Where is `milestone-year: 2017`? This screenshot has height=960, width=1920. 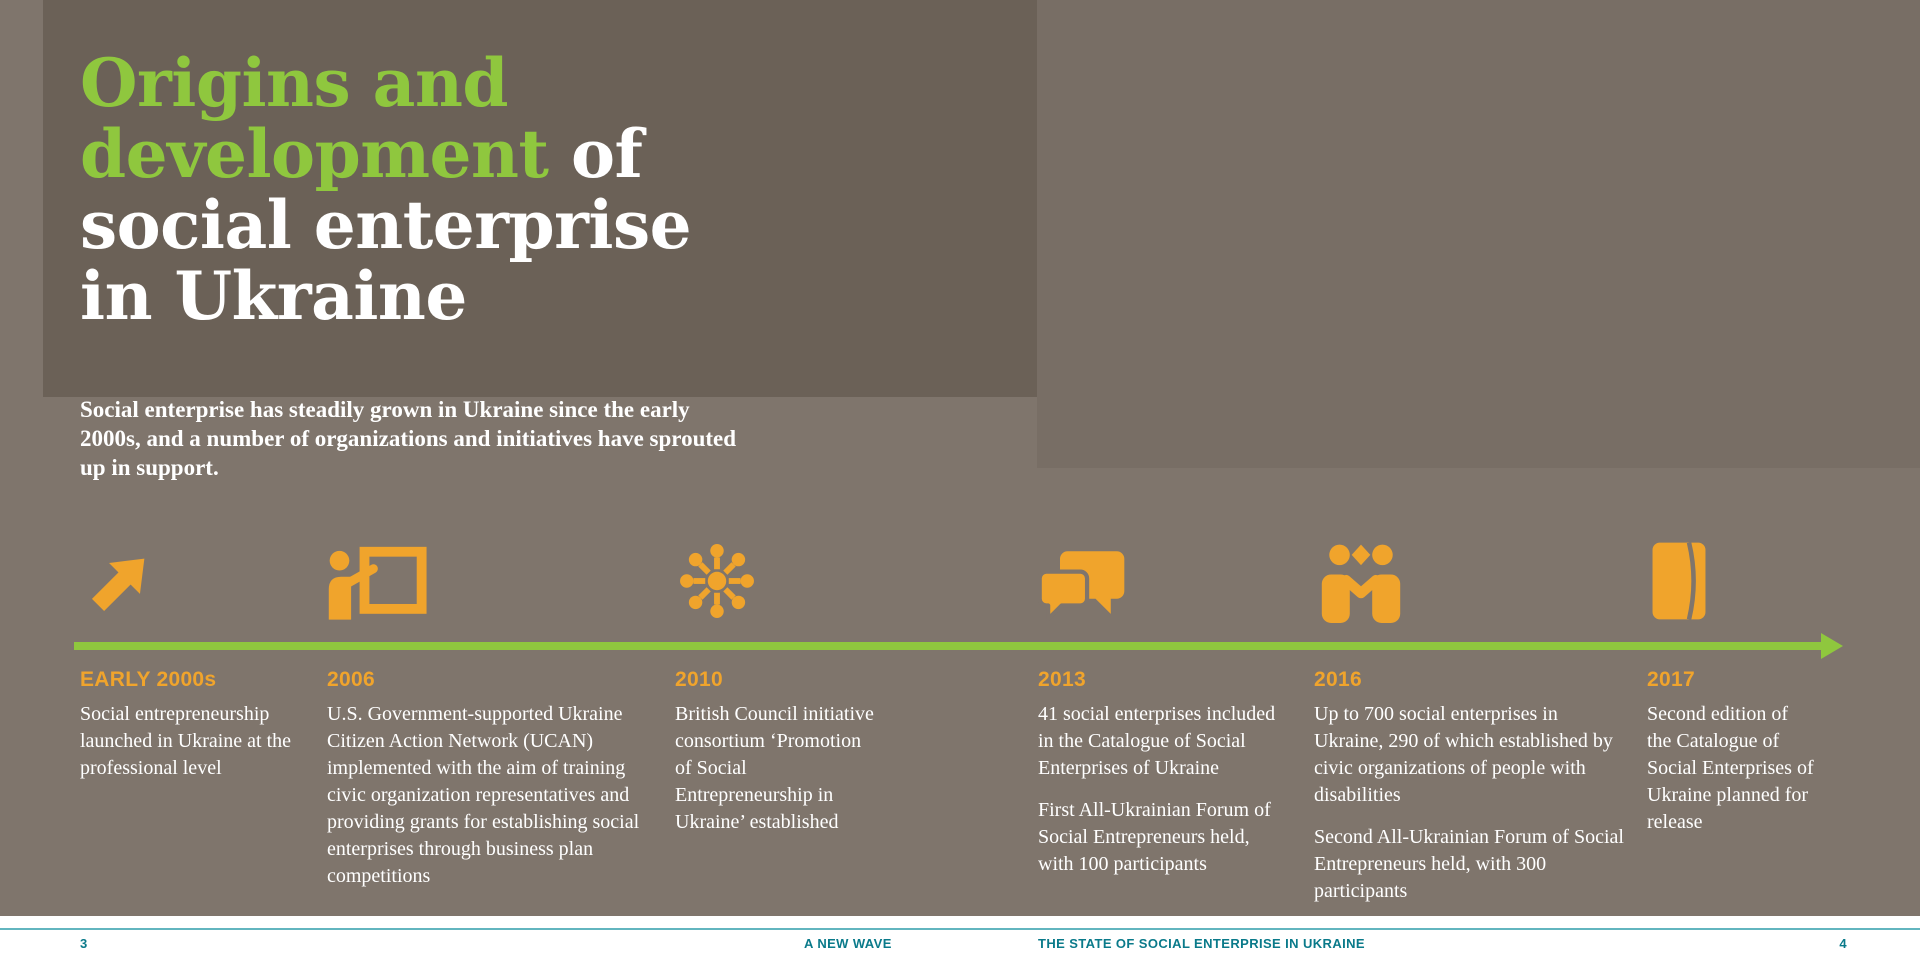
milestone-year: 2017 is located at coordinates (1671, 679).